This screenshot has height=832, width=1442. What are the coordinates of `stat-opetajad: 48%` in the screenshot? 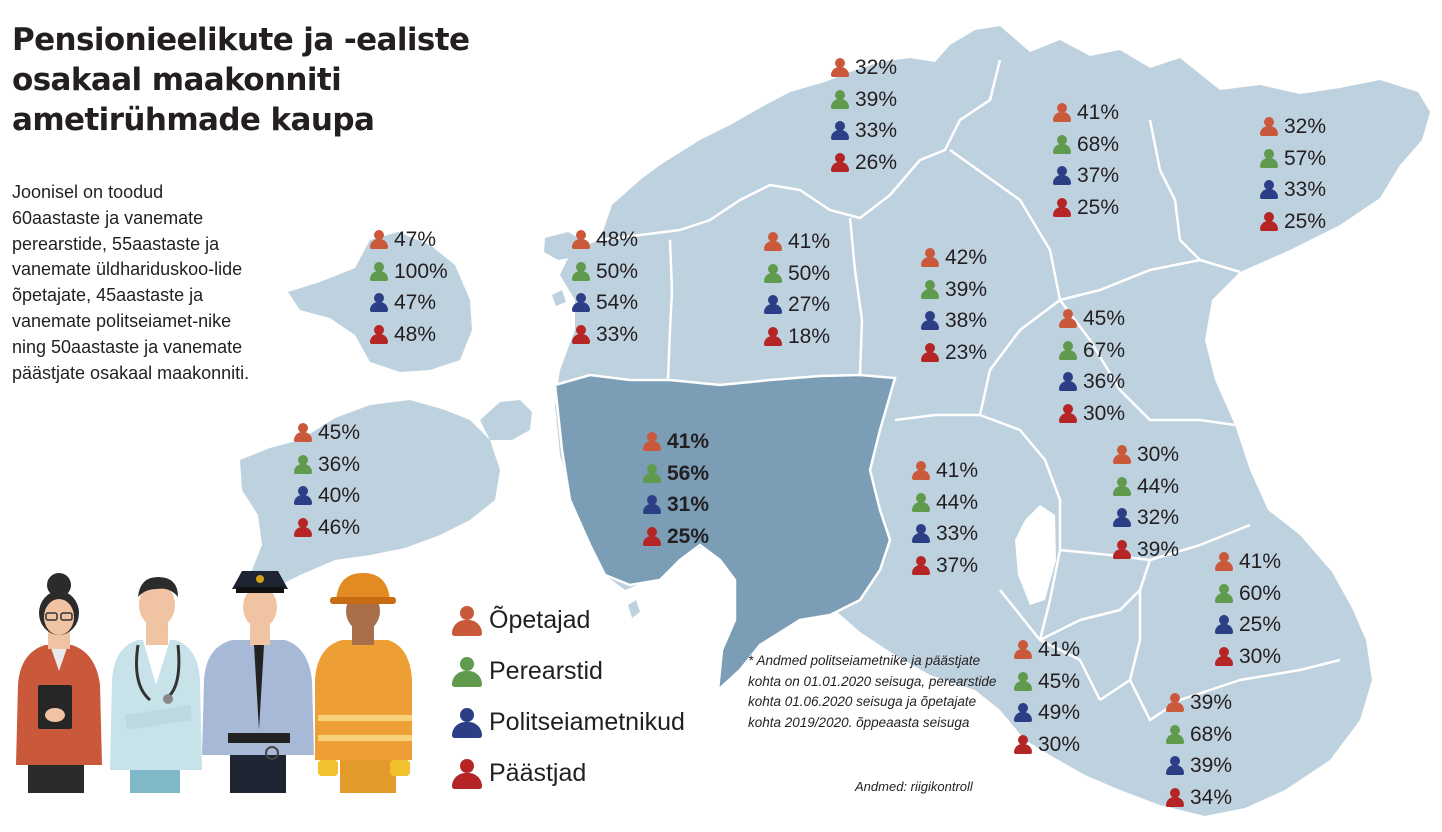 It's located at (605, 240).